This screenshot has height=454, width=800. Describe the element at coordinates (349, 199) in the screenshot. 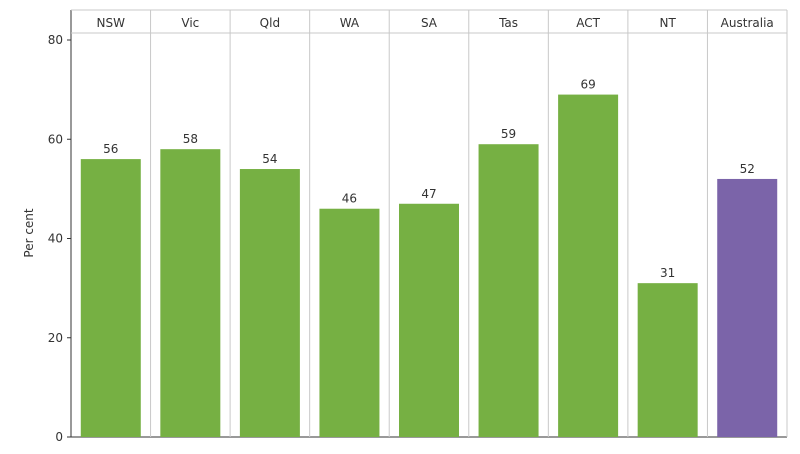

I see `value-label-wa: 46` at that location.